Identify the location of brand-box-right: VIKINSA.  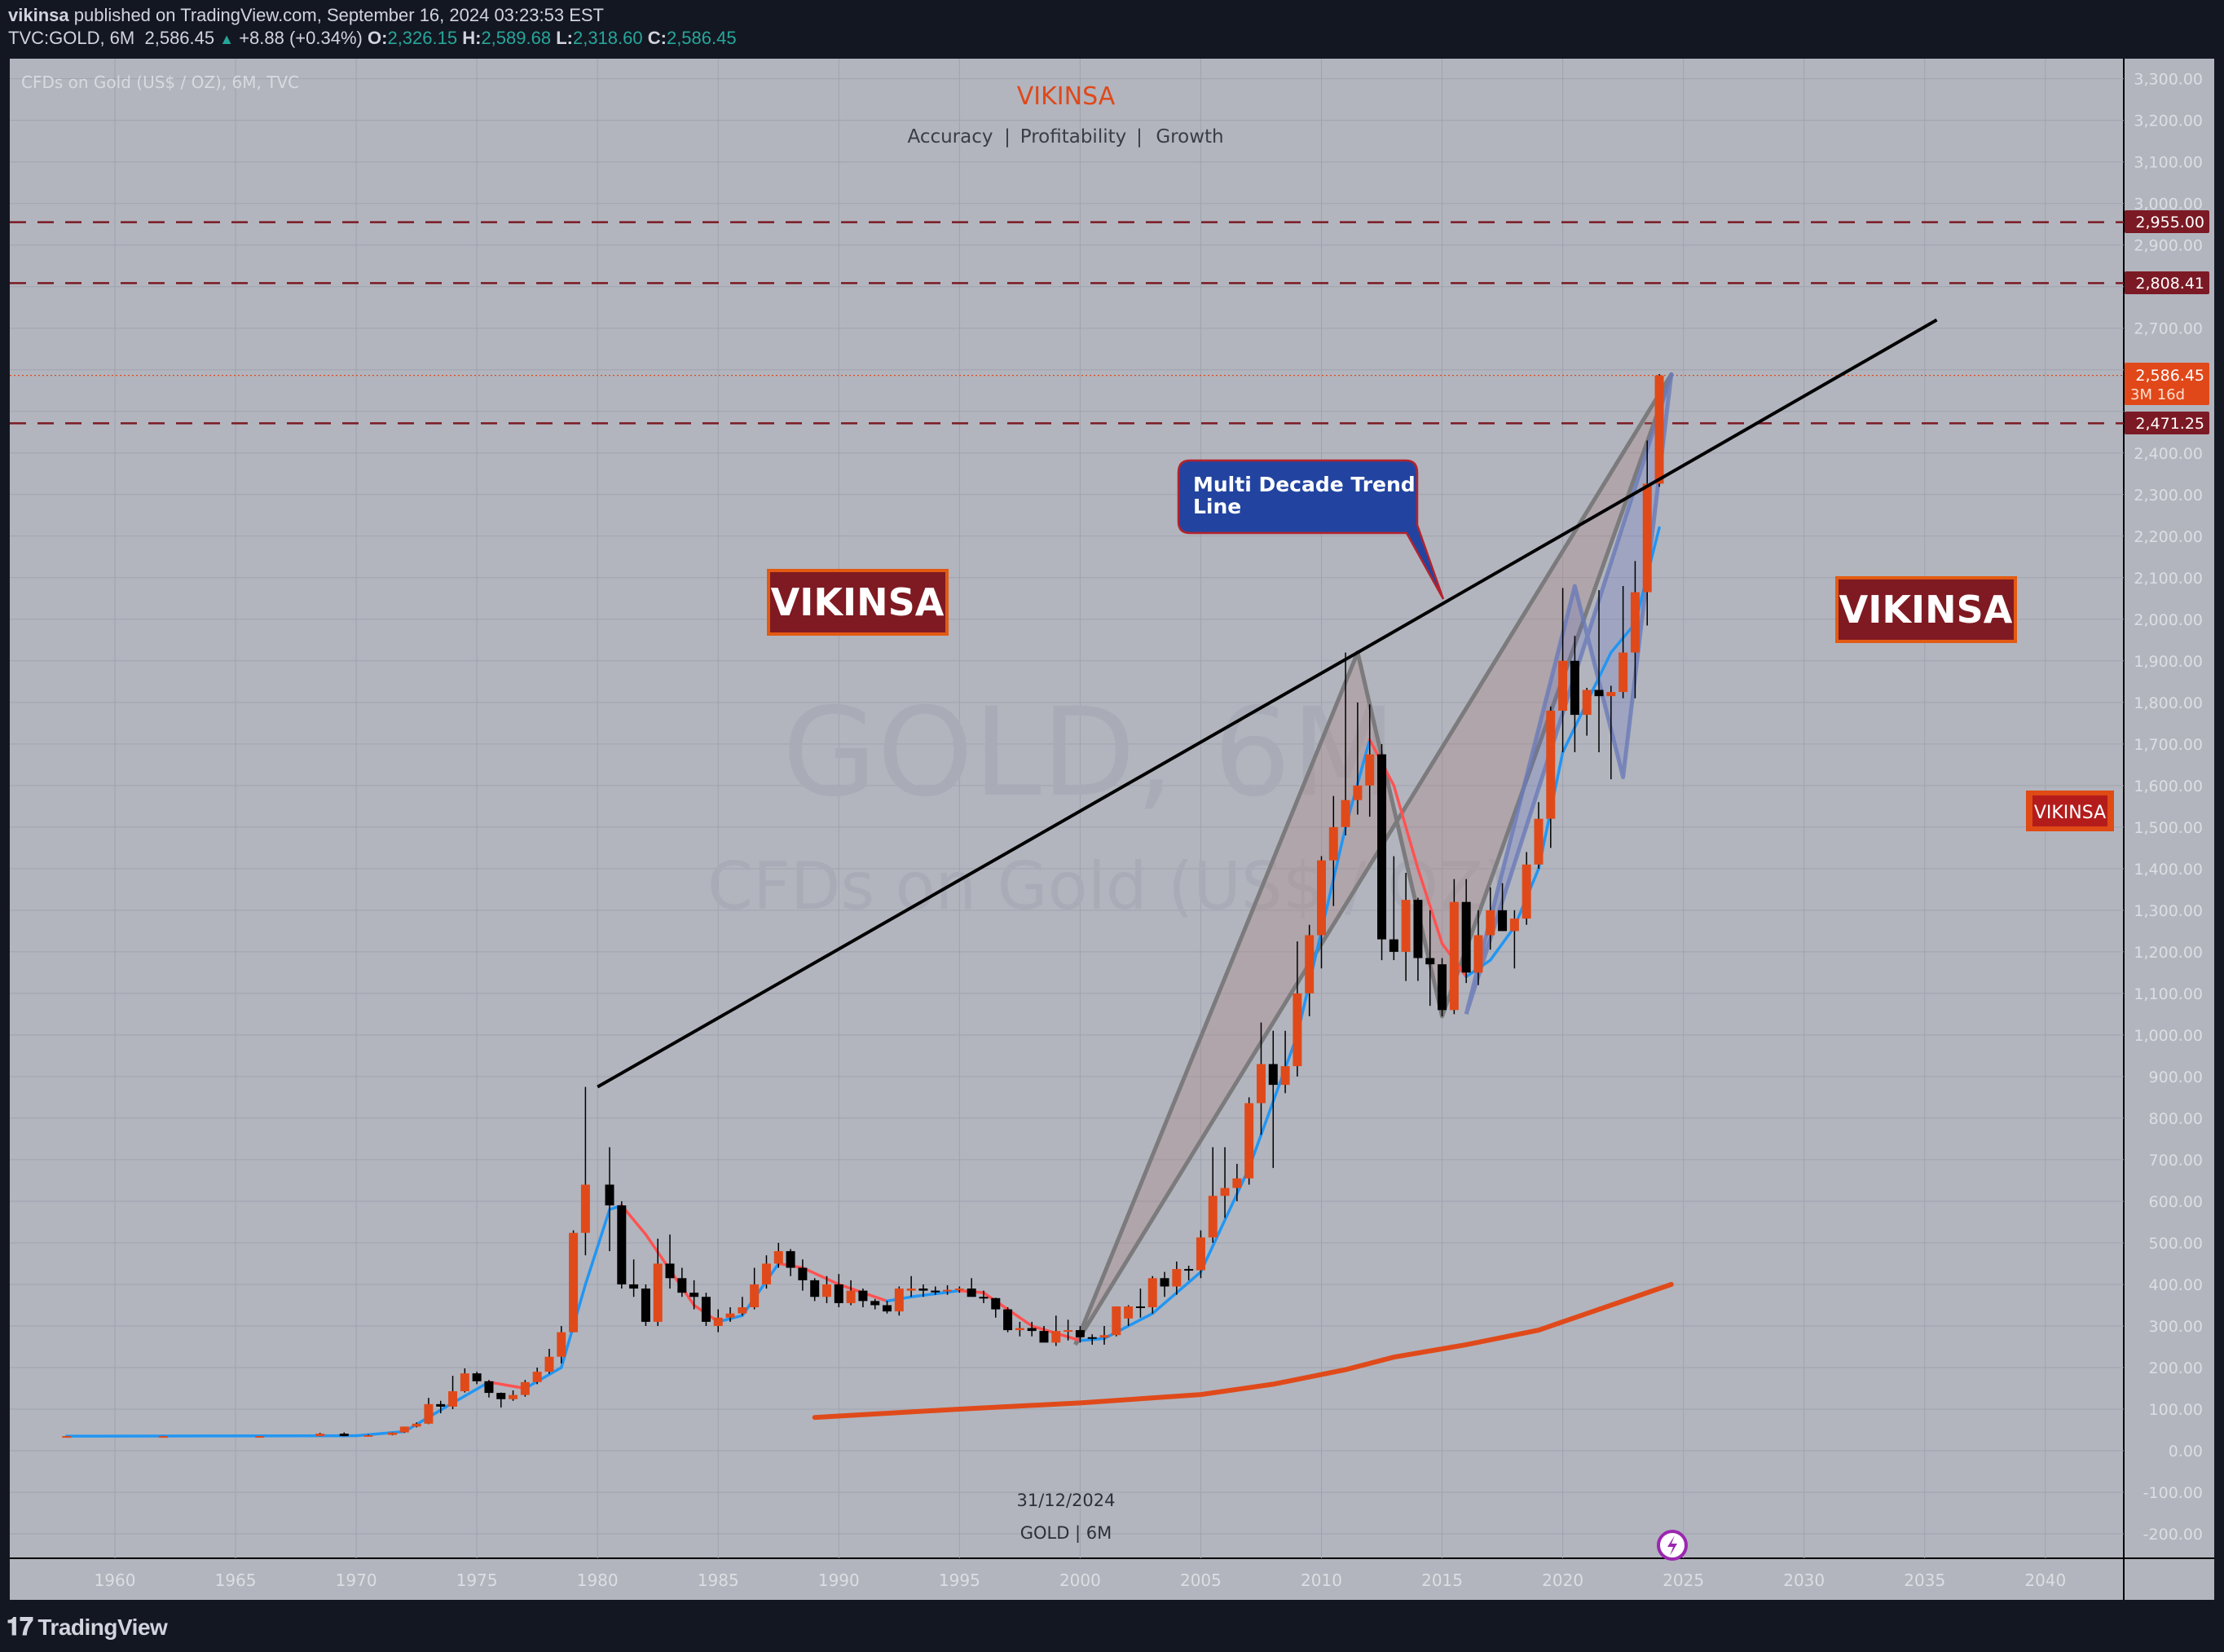
(1926, 609).